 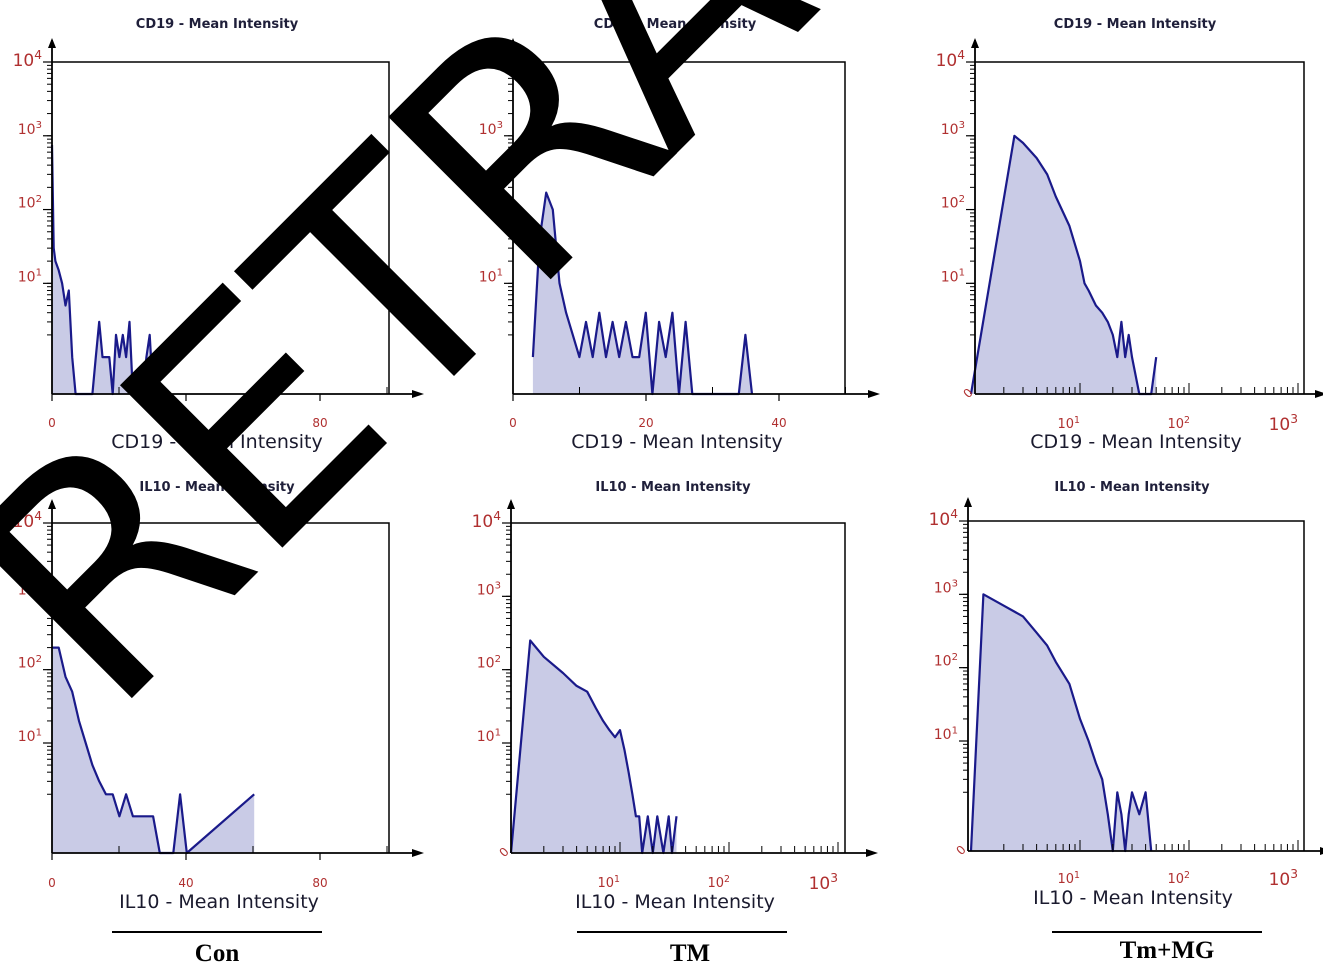 I want to click on x-tick-label: 20, so click(x=645, y=423).